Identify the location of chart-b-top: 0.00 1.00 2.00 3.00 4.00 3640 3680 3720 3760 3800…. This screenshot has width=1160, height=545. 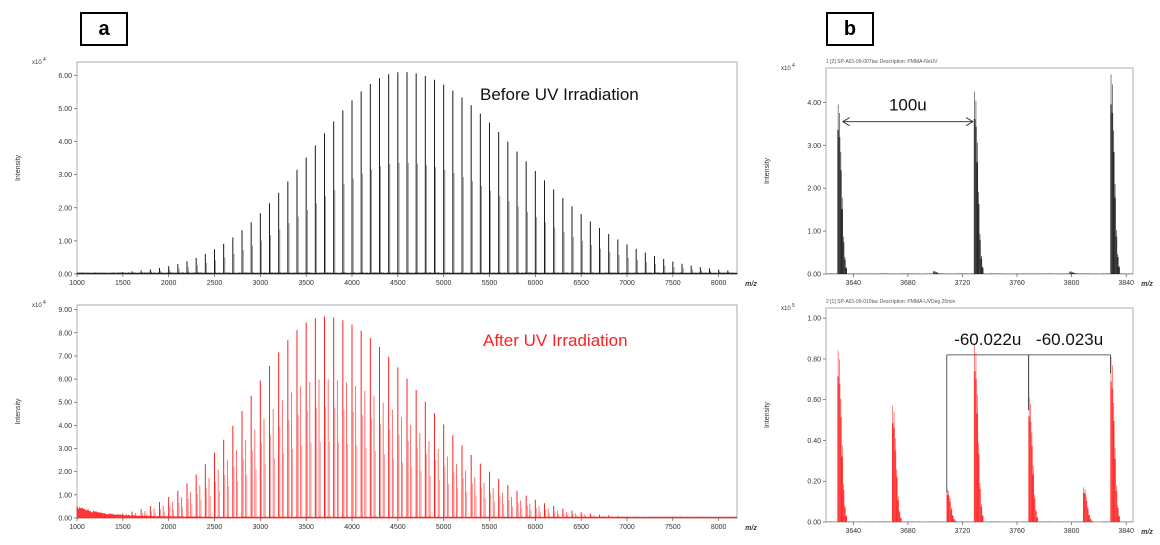
(958, 173).